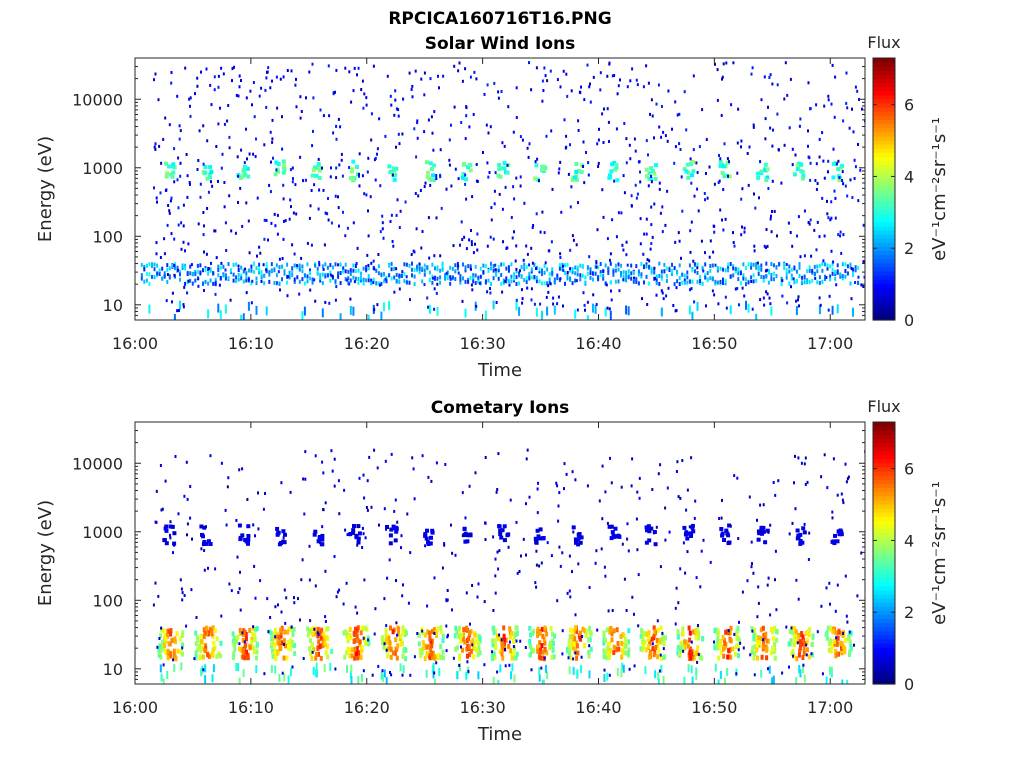 Image resolution: width=1024 pixels, height=768 pixels. I want to click on colorbar-segment, so click(884, 265).